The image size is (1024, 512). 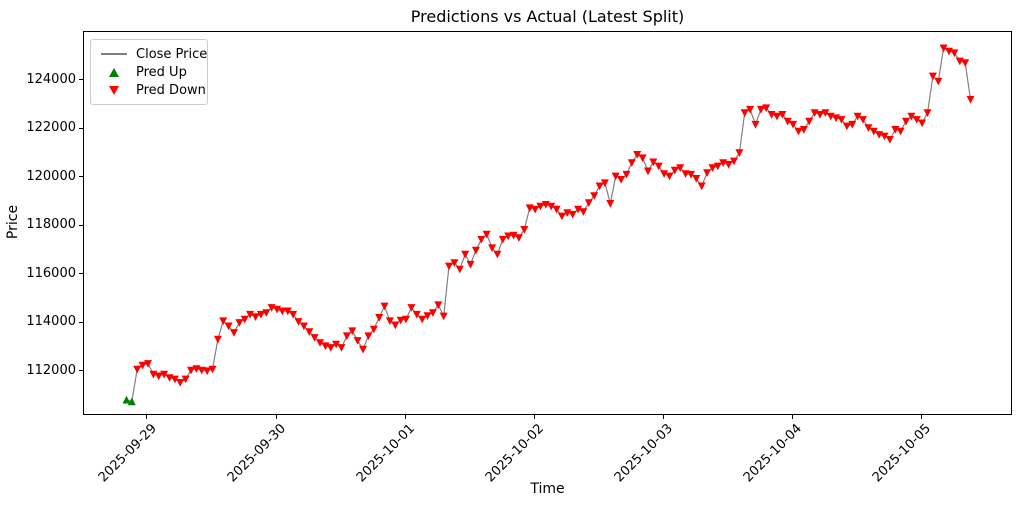 What do you see at coordinates (51, 128) in the screenshot?
I see `y-tick-label: 122000` at bounding box center [51, 128].